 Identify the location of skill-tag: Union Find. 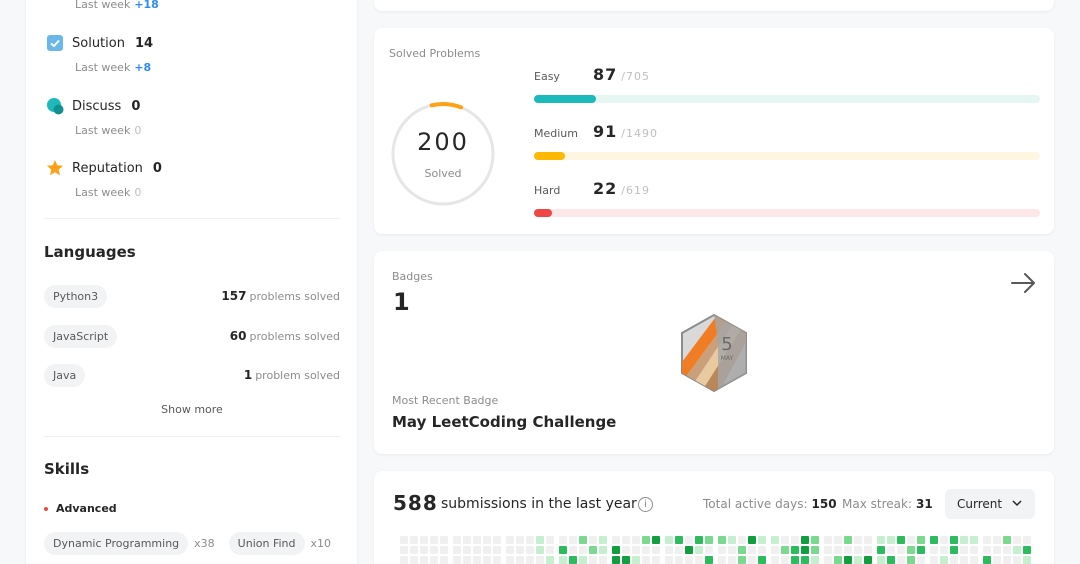
(266, 543).